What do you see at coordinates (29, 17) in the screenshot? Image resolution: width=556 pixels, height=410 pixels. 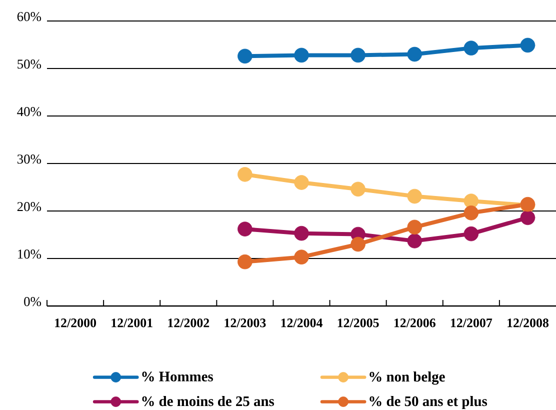 I see `y-tick-label: 60%` at bounding box center [29, 17].